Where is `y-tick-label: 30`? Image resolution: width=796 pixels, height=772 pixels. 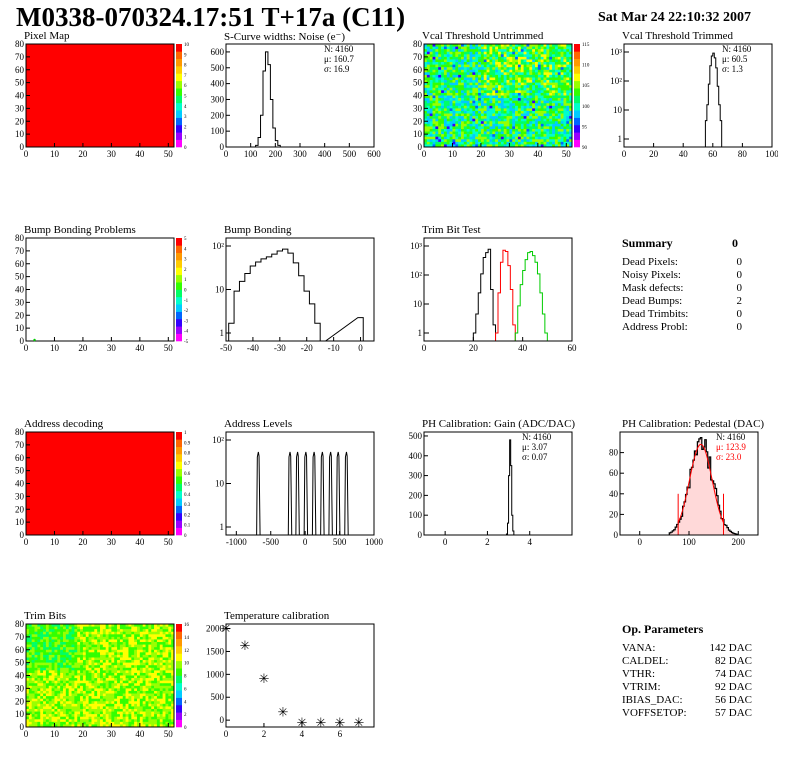
y-tick-label: 30 is located at coordinates (20, 108).